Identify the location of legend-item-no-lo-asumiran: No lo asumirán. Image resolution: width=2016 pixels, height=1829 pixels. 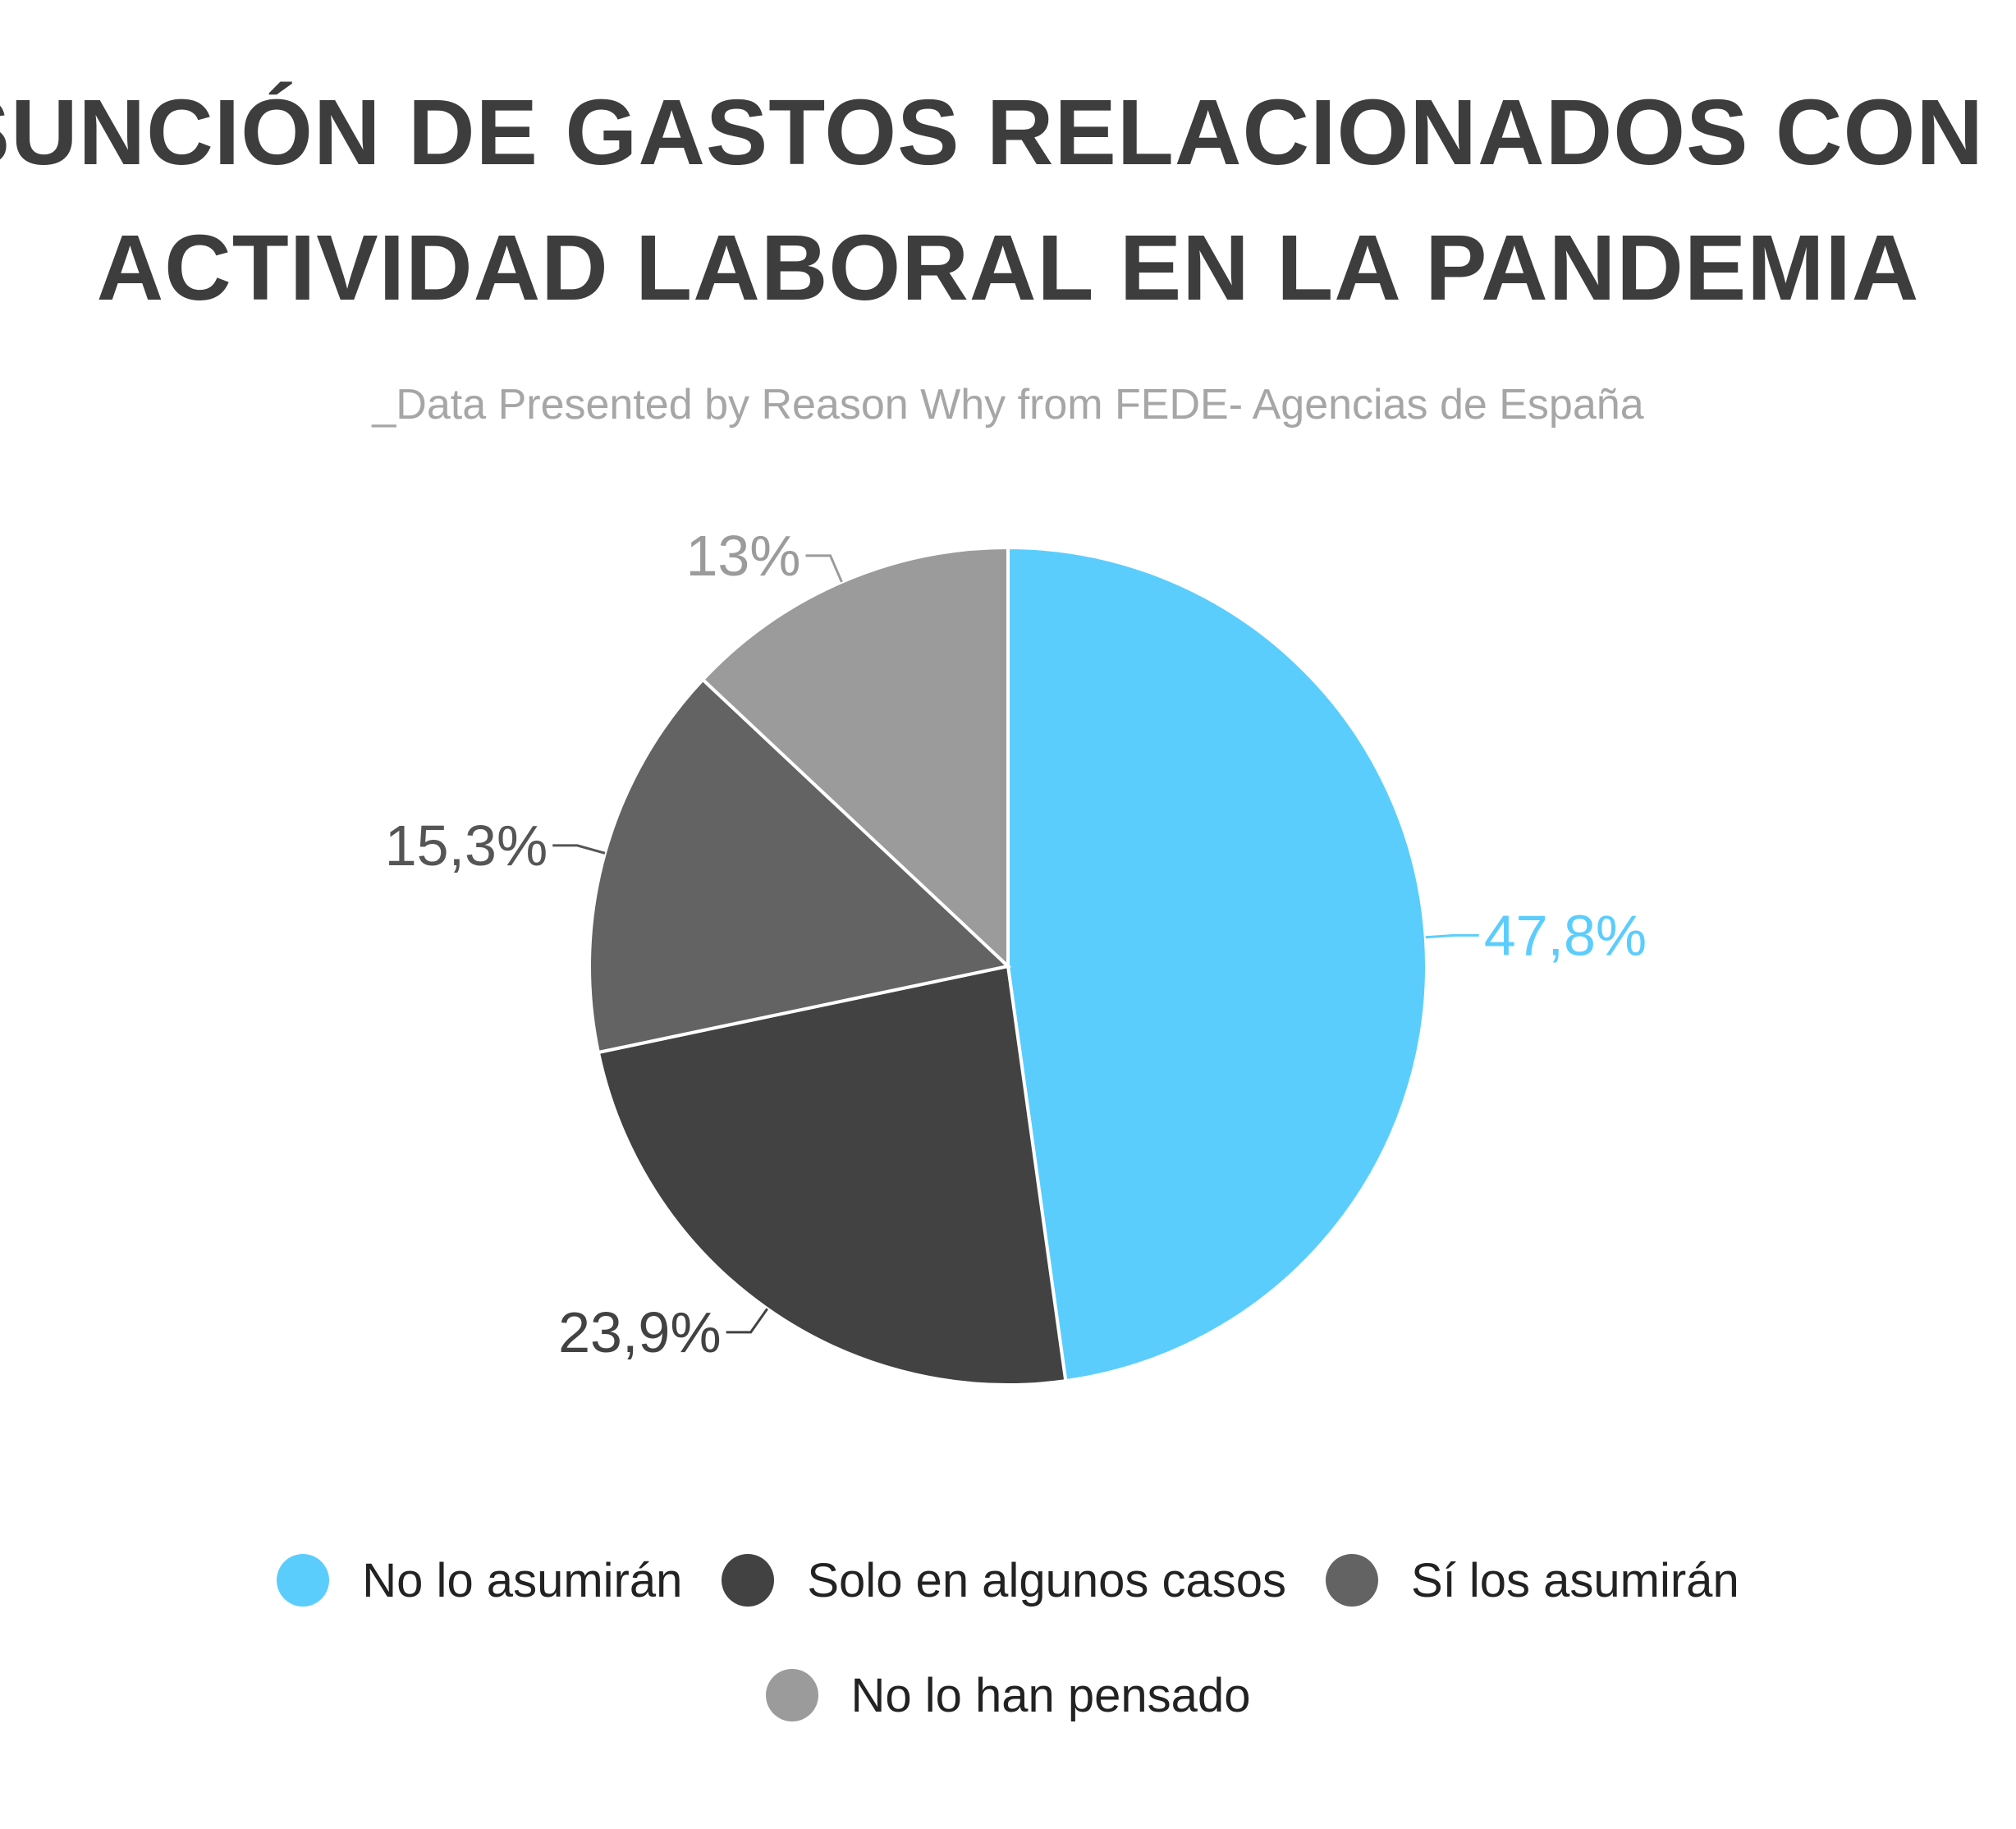
(479, 1580).